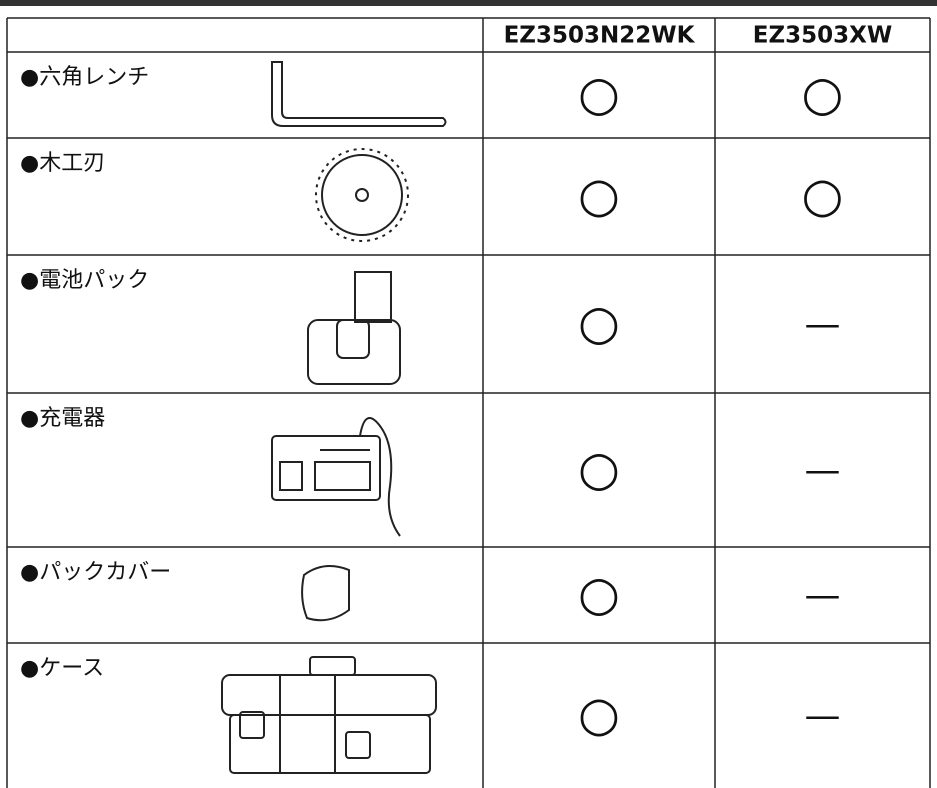 Image resolution: width=937 pixels, height=788 pixels. Describe the element at coordinates (325, 593) in the screenshot. I see `pack-cover-icon` at that location.